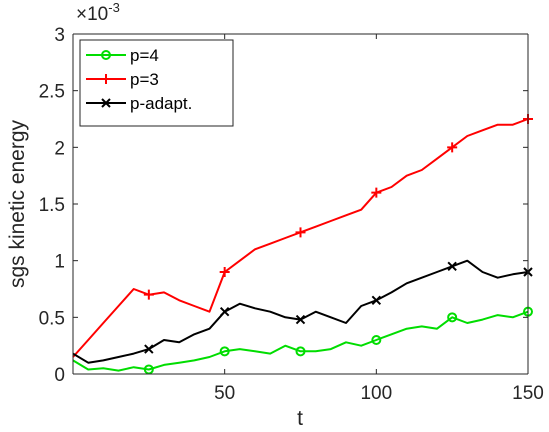 The image size is (549, 432). What do you see at coordinates (59, 262) in the screenshot?
I see `y-tick-label: 1` at bounding box center [59, 262].